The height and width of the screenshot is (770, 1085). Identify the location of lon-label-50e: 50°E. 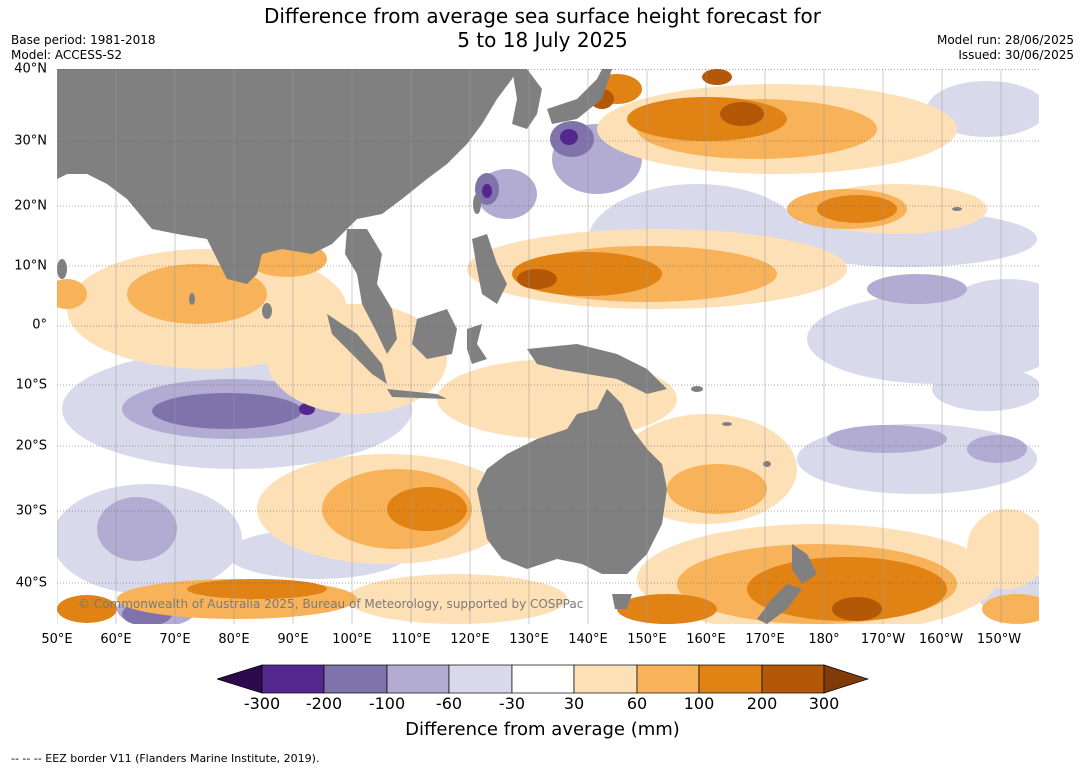
(57, 639).